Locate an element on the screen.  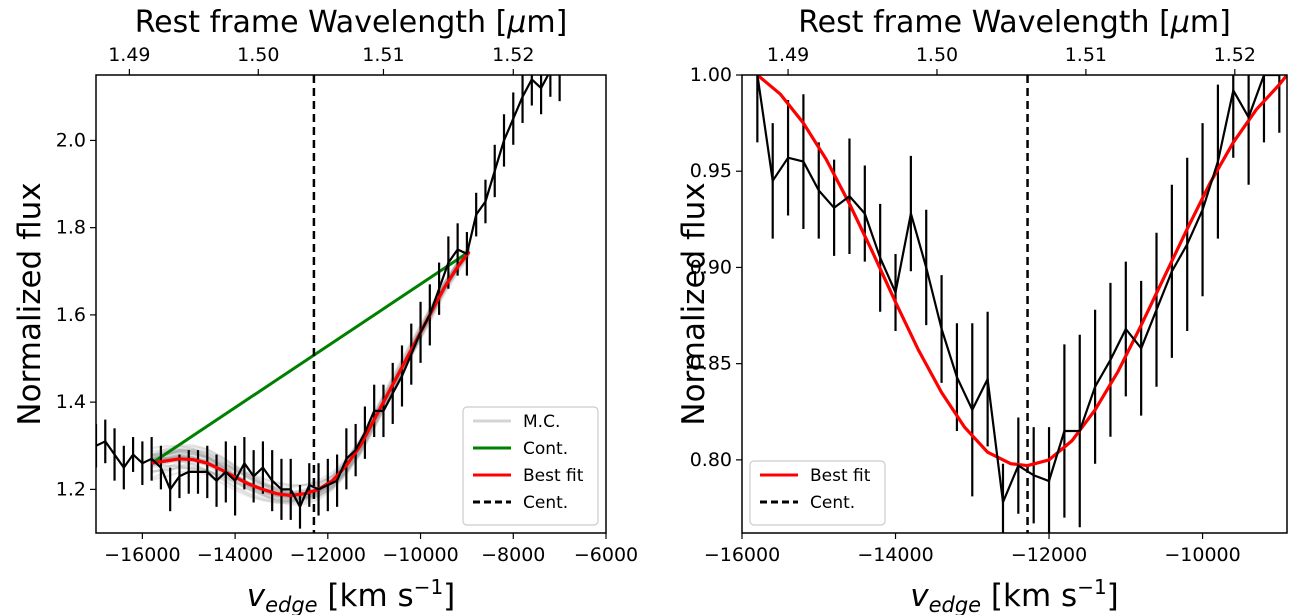
y-tick-label: 1.8 is located at coordinates (71, 228).